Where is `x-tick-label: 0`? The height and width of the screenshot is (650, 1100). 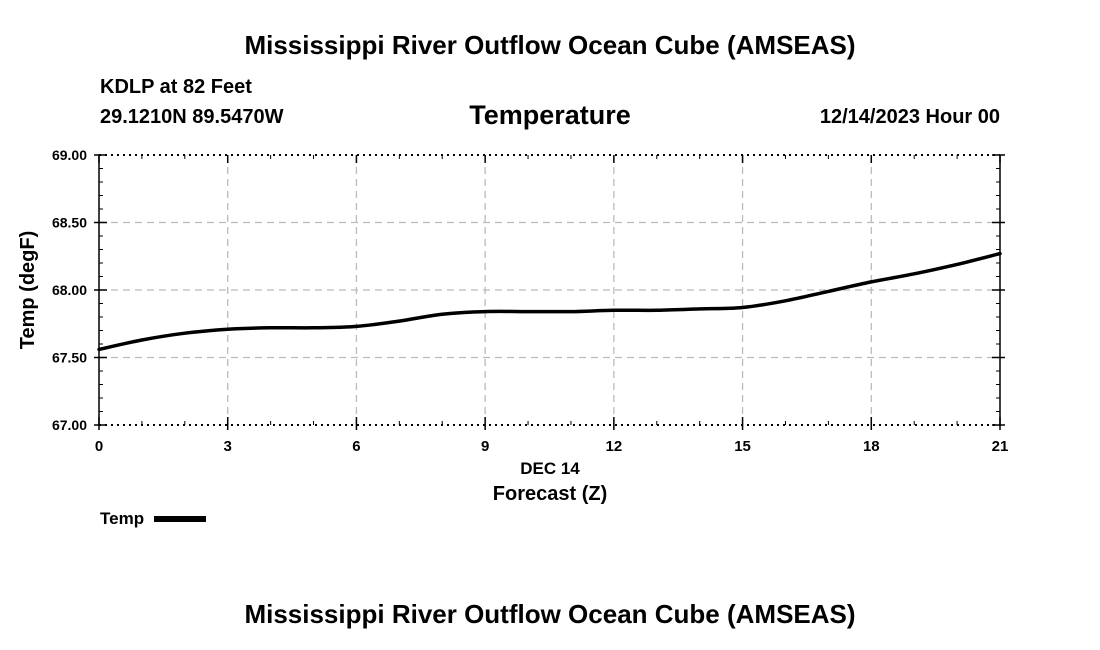
x-tick-label: 0 is located at coordinates (99, 446).